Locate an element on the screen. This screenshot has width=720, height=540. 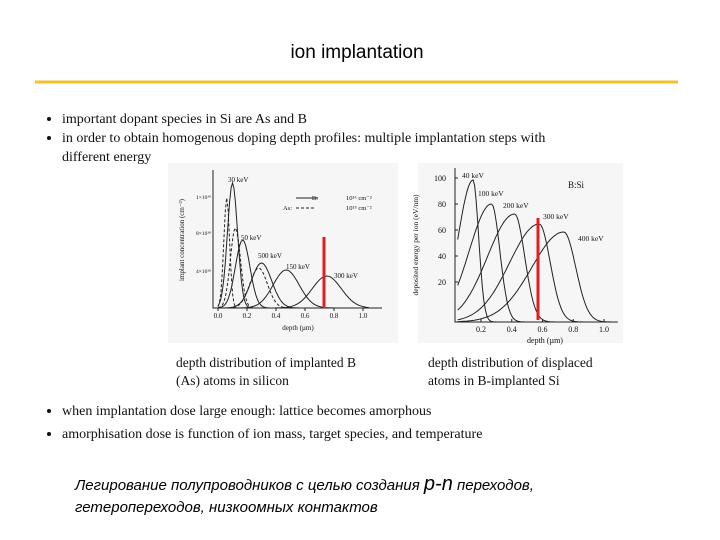
curve-label: 200 keV is located at coordinates (516, 205).